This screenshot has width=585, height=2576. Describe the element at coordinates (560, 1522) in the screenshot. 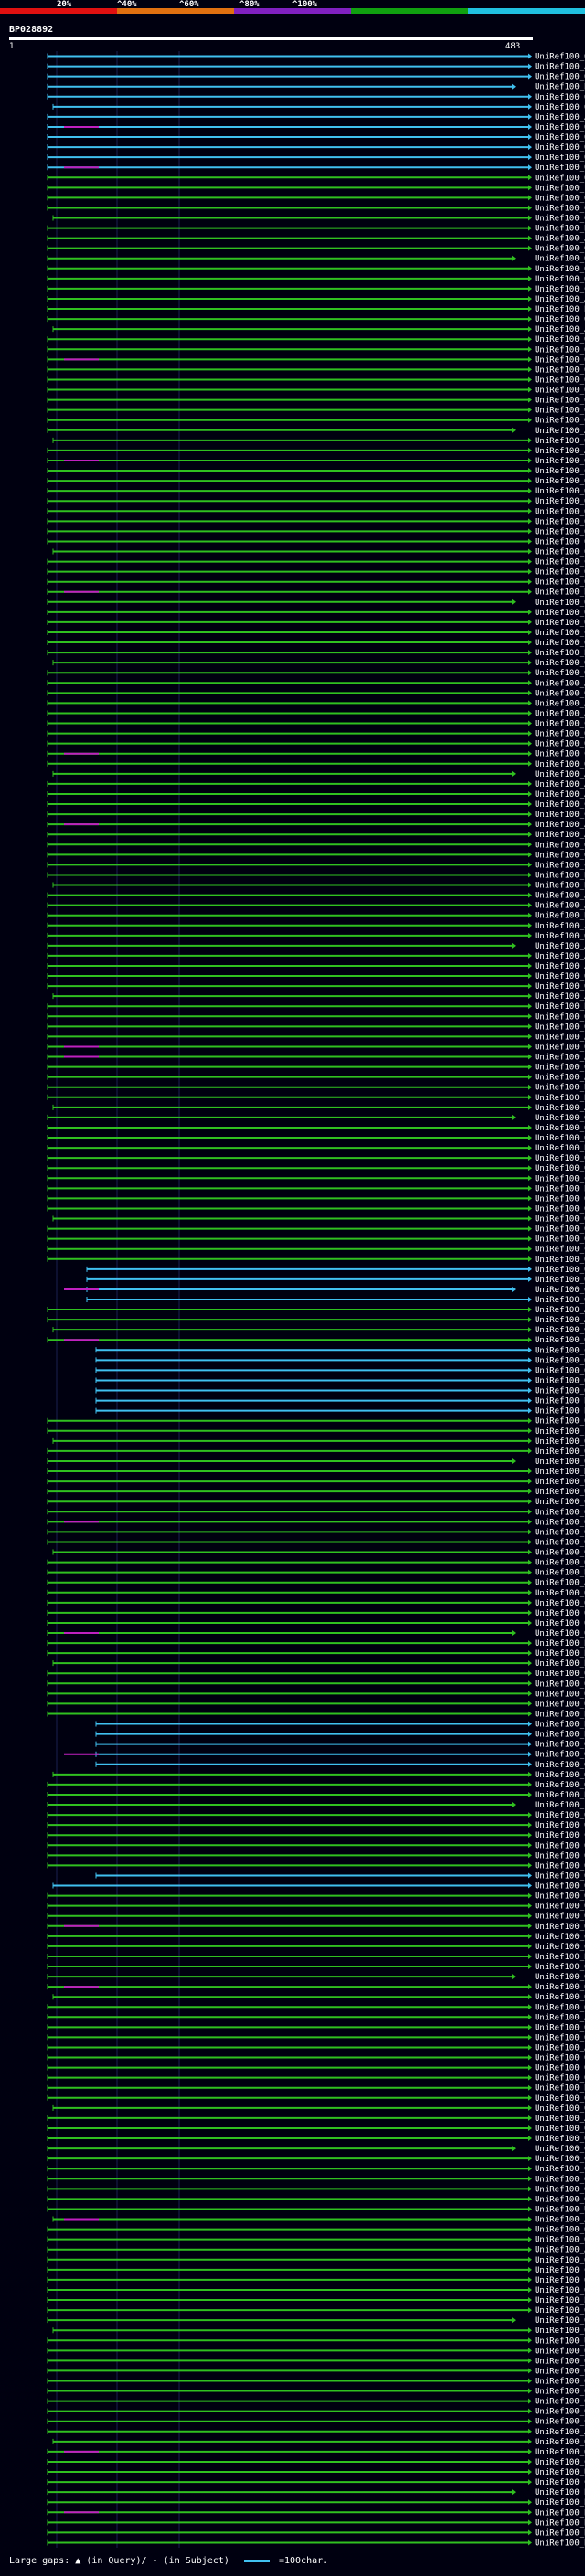

I see `hit-name-label: UniRef100_Q94L43` at that location.